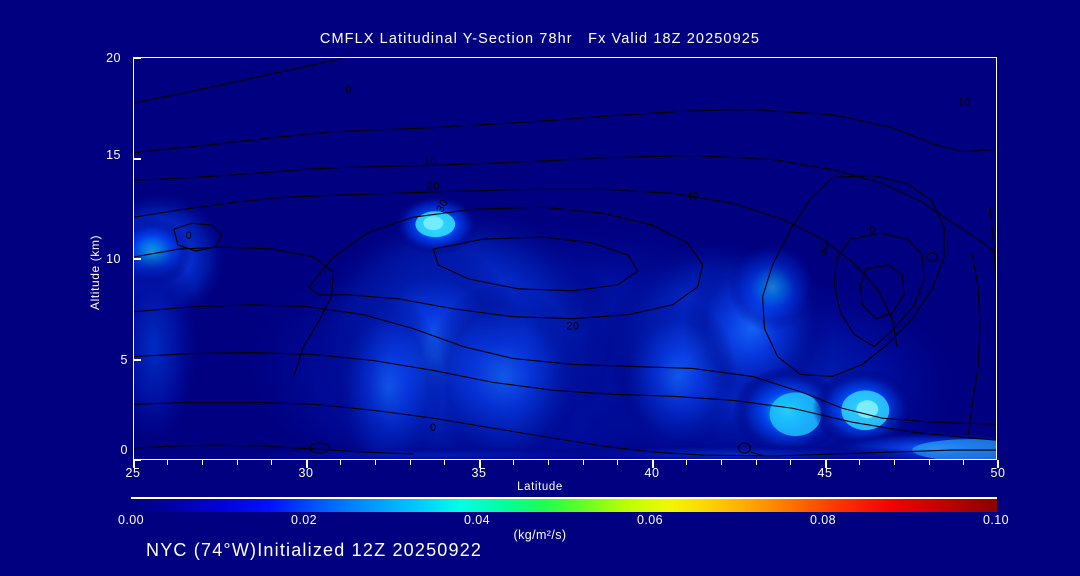 The width and height of the screenshot is (1080, 576). What do you see at coordinates (124, 360) in the screenshot?
I see `y-tick-label-5: 5` at bounding box center [124, 360].